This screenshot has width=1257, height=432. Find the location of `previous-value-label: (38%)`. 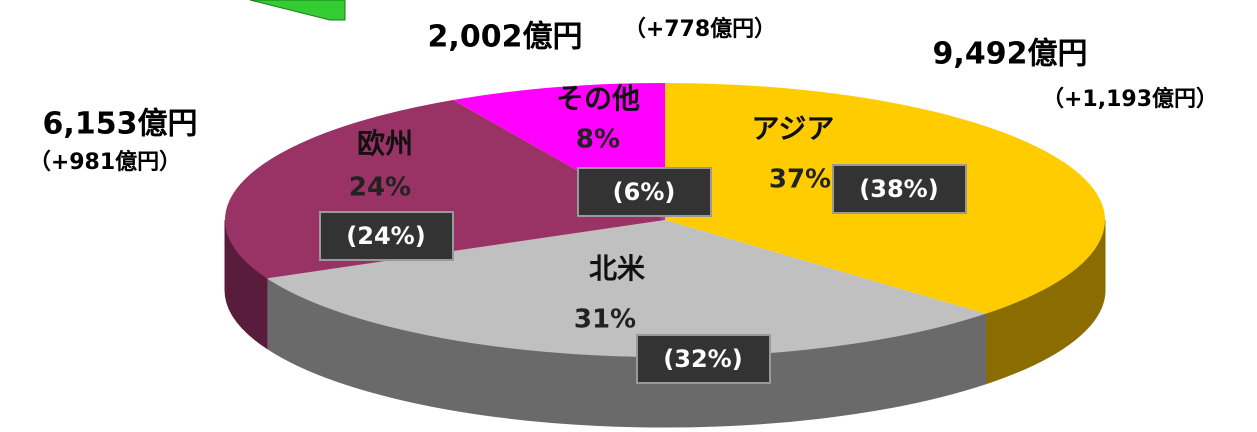

previous-value-label: (38%) is located at coordinates (898, 189).